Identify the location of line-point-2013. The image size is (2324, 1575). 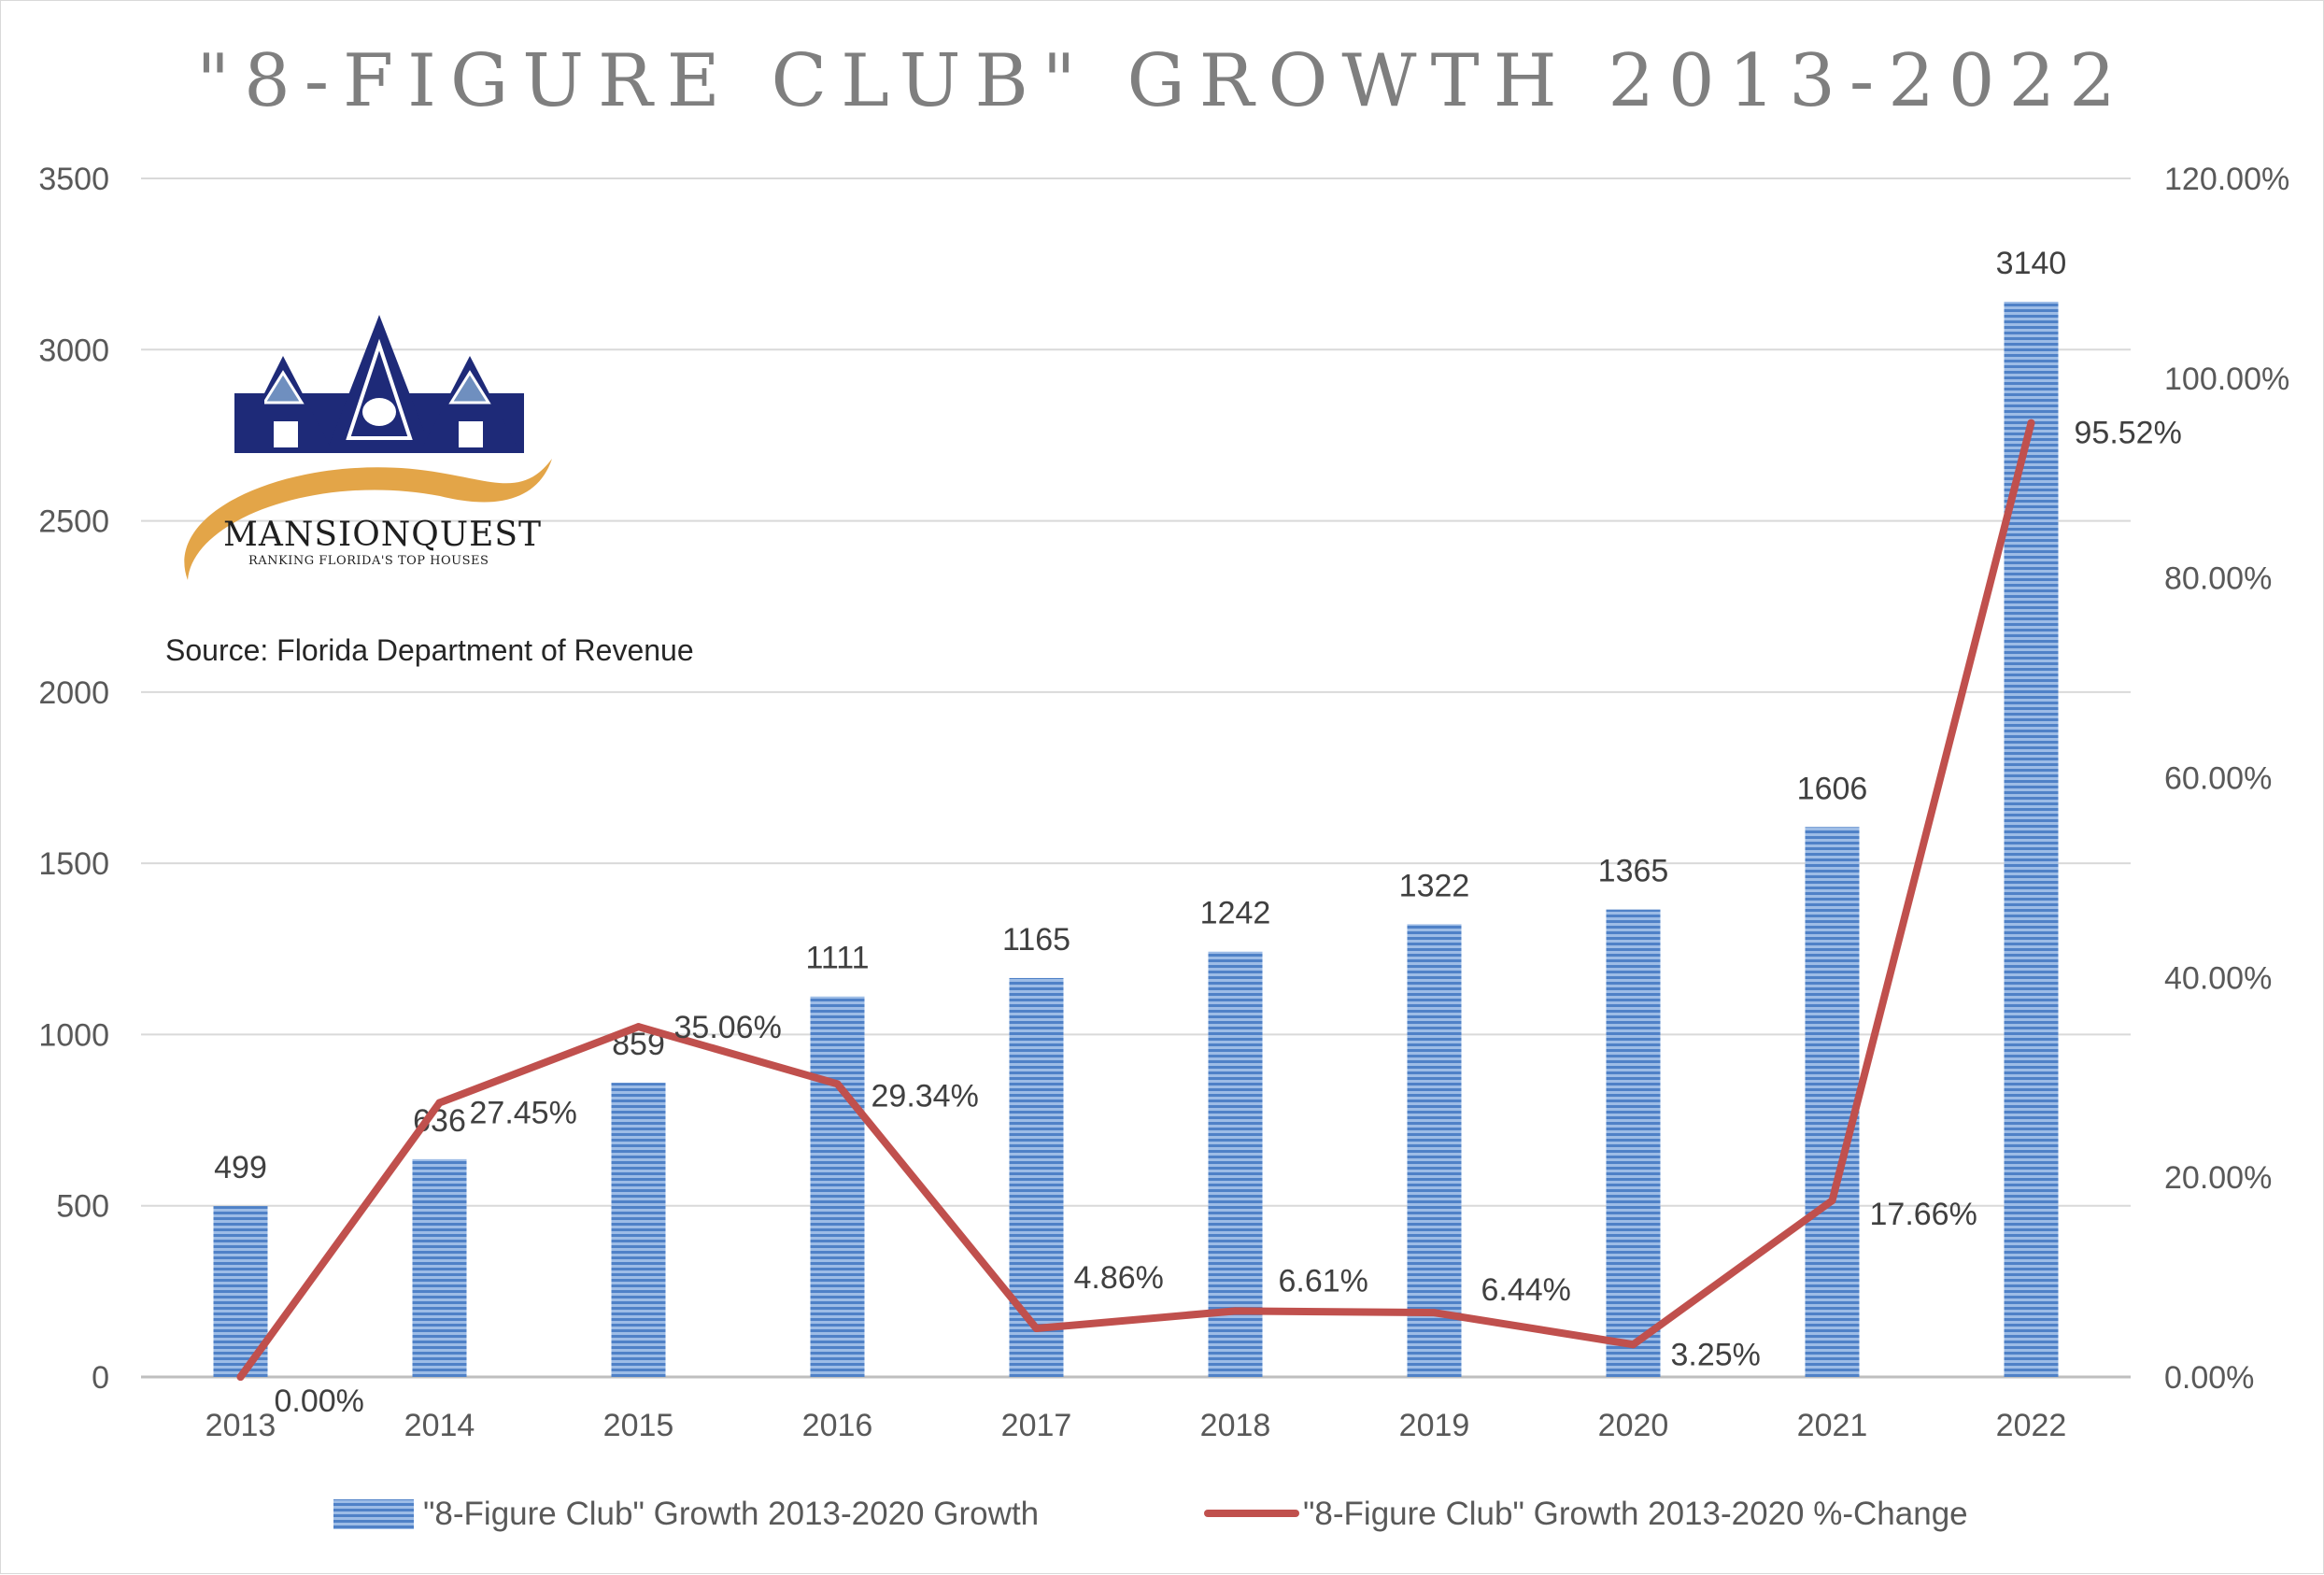
(240, 1377).